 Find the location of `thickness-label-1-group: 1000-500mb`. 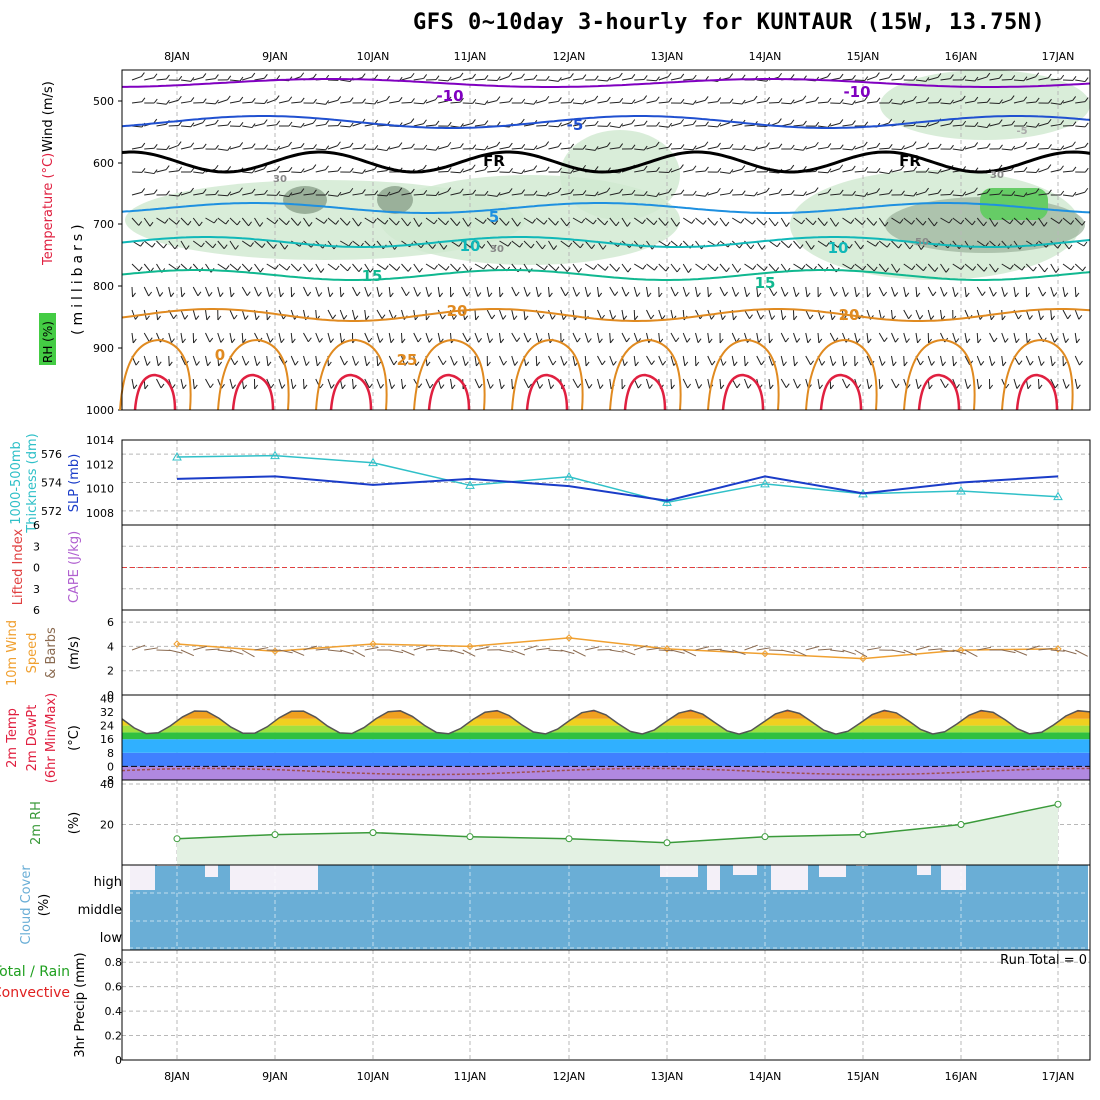

thickness-label-1-group: 1000-500mb is located at coordinates (16, 483).